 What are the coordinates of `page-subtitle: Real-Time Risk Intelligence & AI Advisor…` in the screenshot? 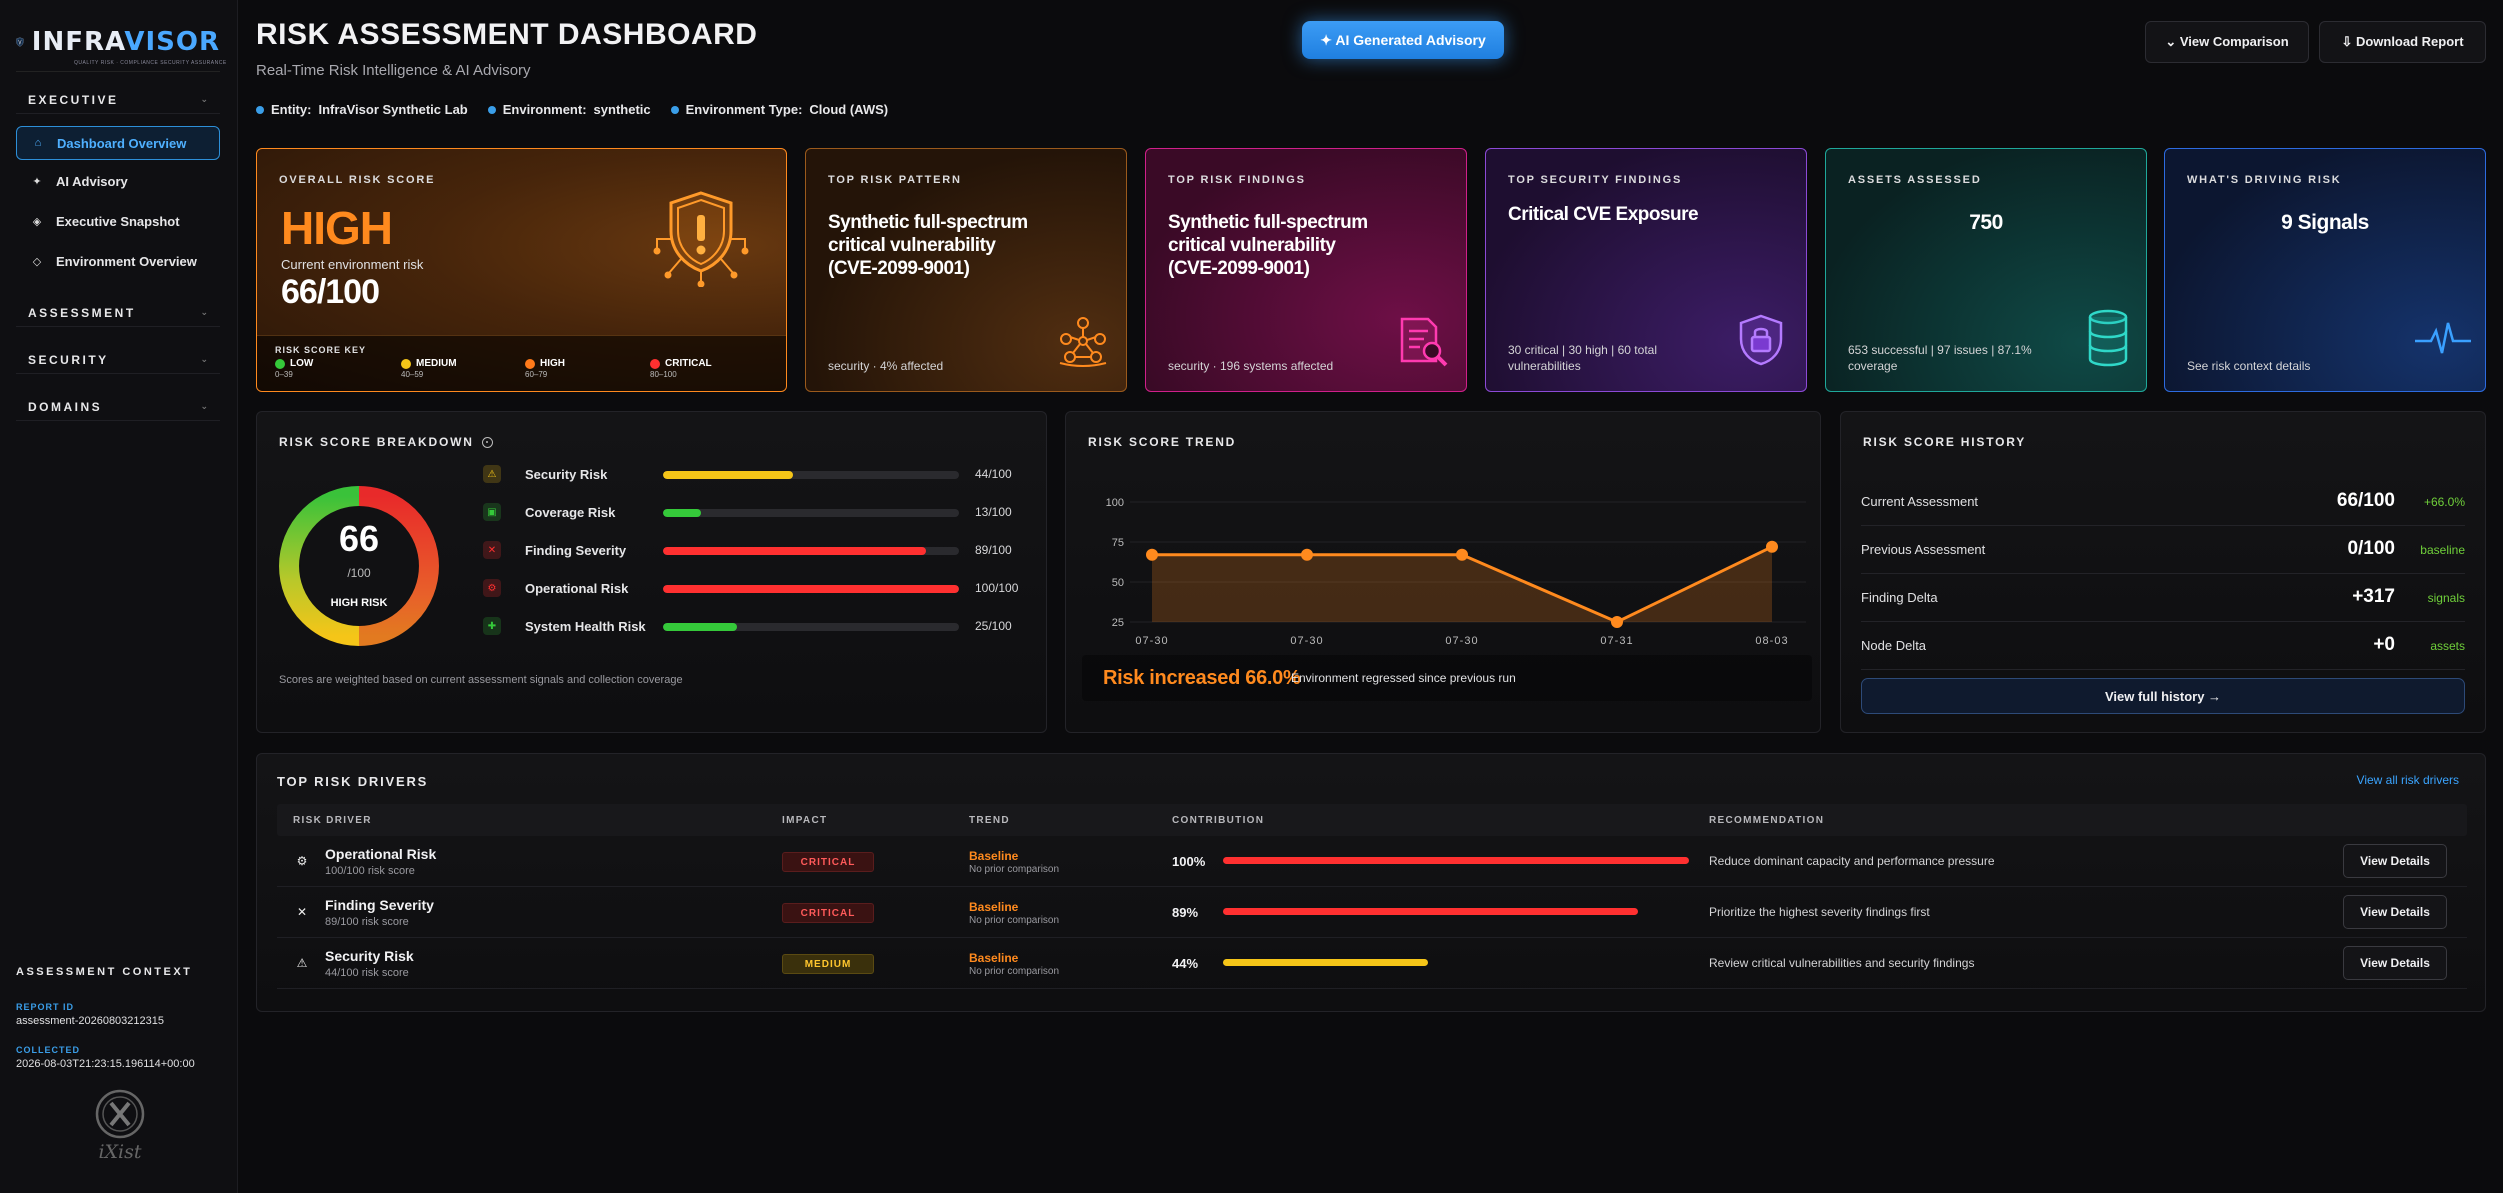 It's located at (393, 70).